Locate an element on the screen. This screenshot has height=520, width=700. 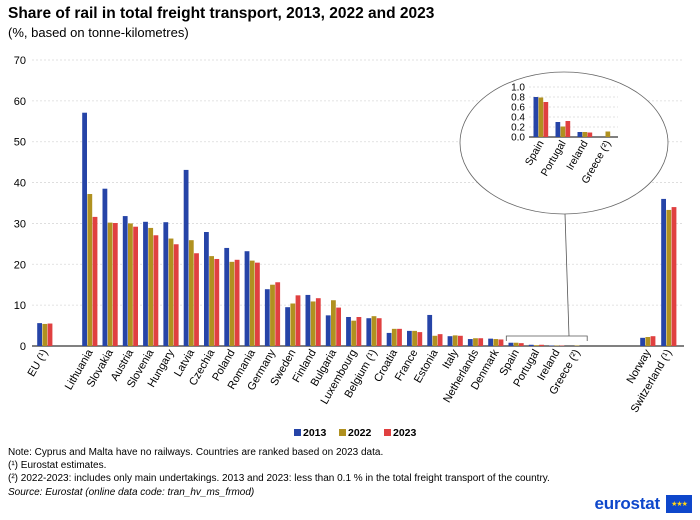
legend-label: 2022 is located at coordinates (360, 433).